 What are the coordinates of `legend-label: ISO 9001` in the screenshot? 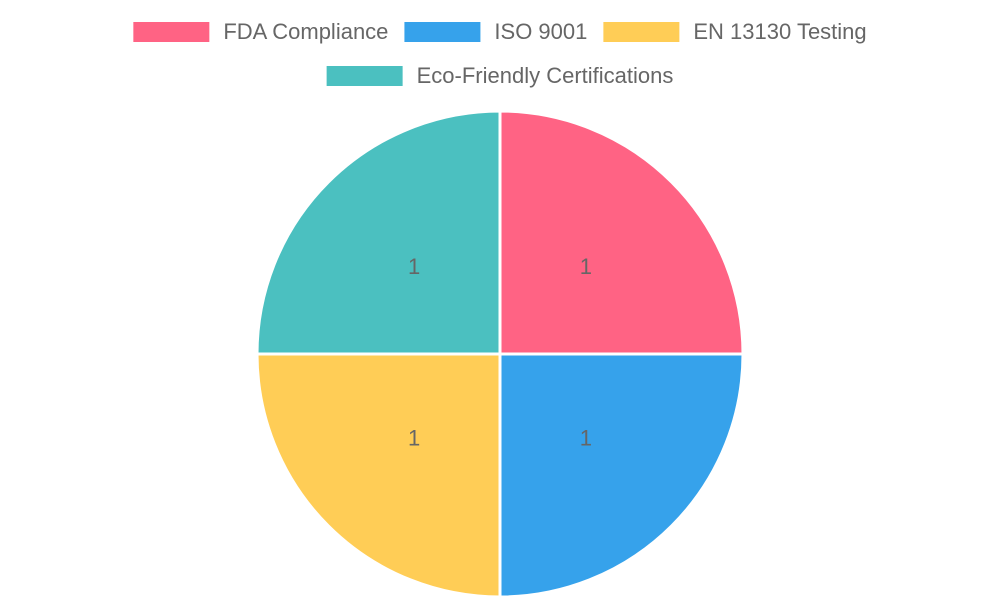 It's located at (540, 31).